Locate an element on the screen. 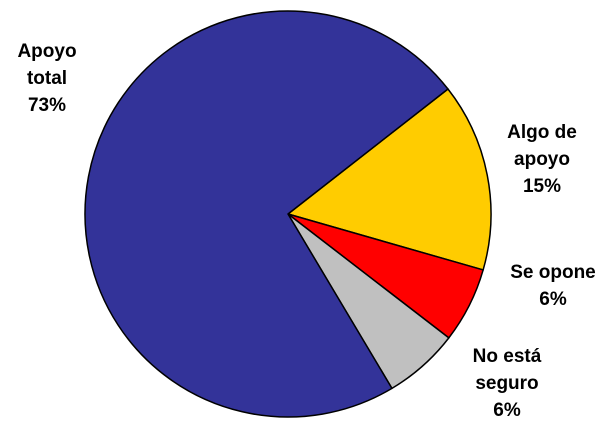  pie-label-text: No está is located at coordinates (507, 356).